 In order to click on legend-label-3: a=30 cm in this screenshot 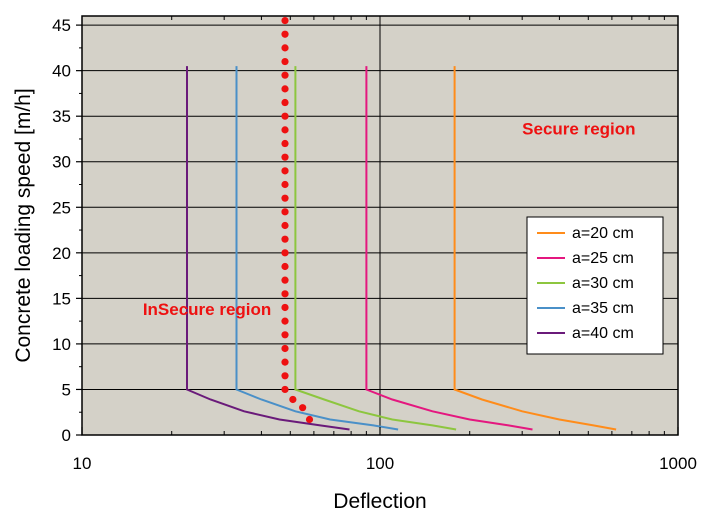, I will do `click(603, 283)`.